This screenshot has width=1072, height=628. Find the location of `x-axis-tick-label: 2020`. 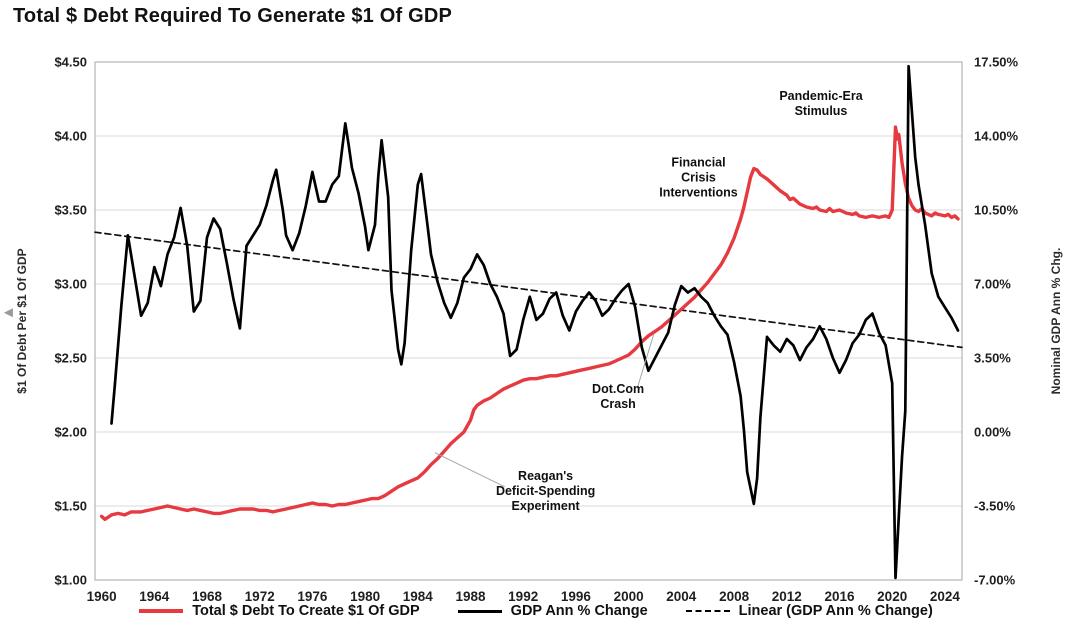

x-axis-tick-label: 2020 is located at coordinates (892, 596).